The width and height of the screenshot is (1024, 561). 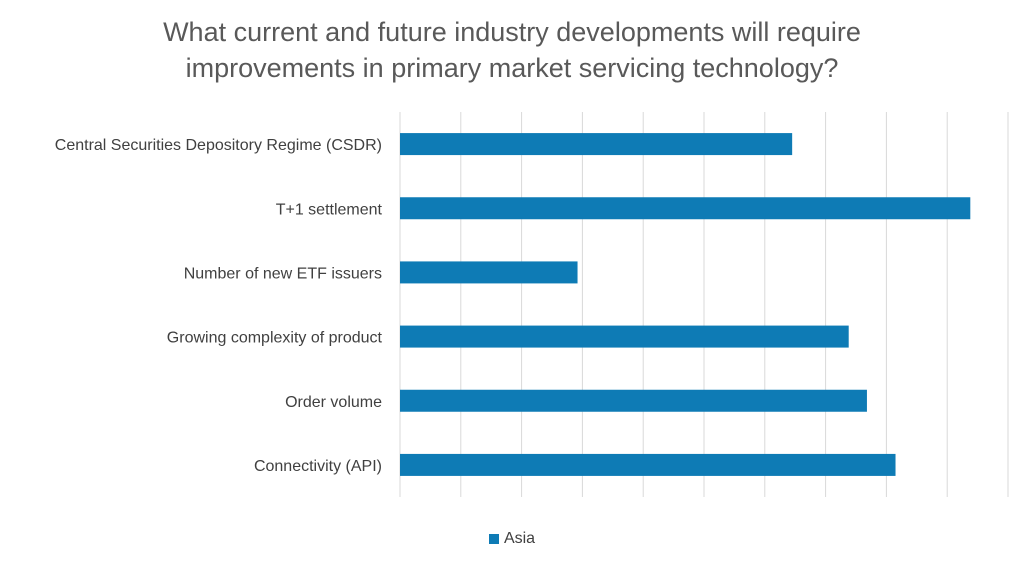 What do you see at coordinates (519, 538) in the screenshot?
I see `legend-label: Asia` at bounding box center [519, 538].